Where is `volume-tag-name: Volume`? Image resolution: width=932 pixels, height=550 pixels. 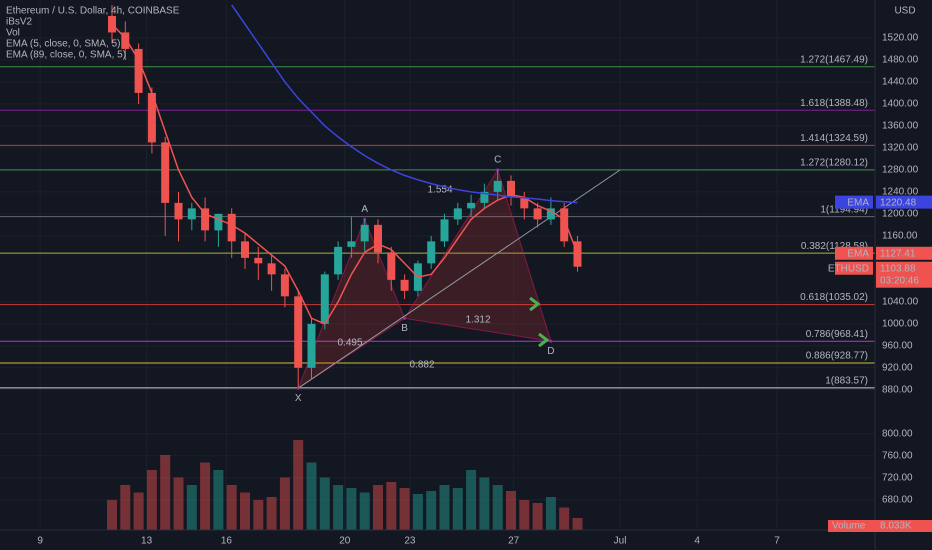 volume-tag-name: Volume is located at coordinates (849, 526).